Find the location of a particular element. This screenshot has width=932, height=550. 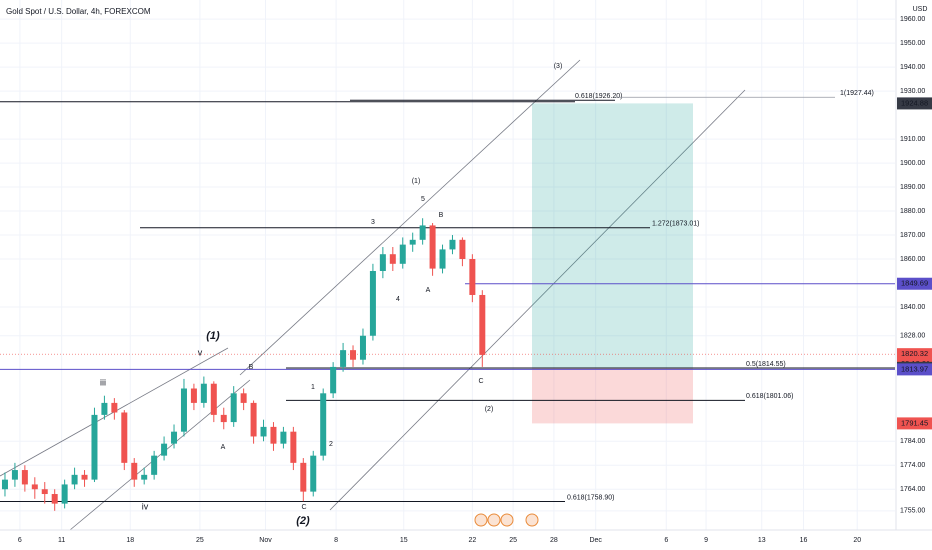

wave-label: B is located at coordinates (441, 215).